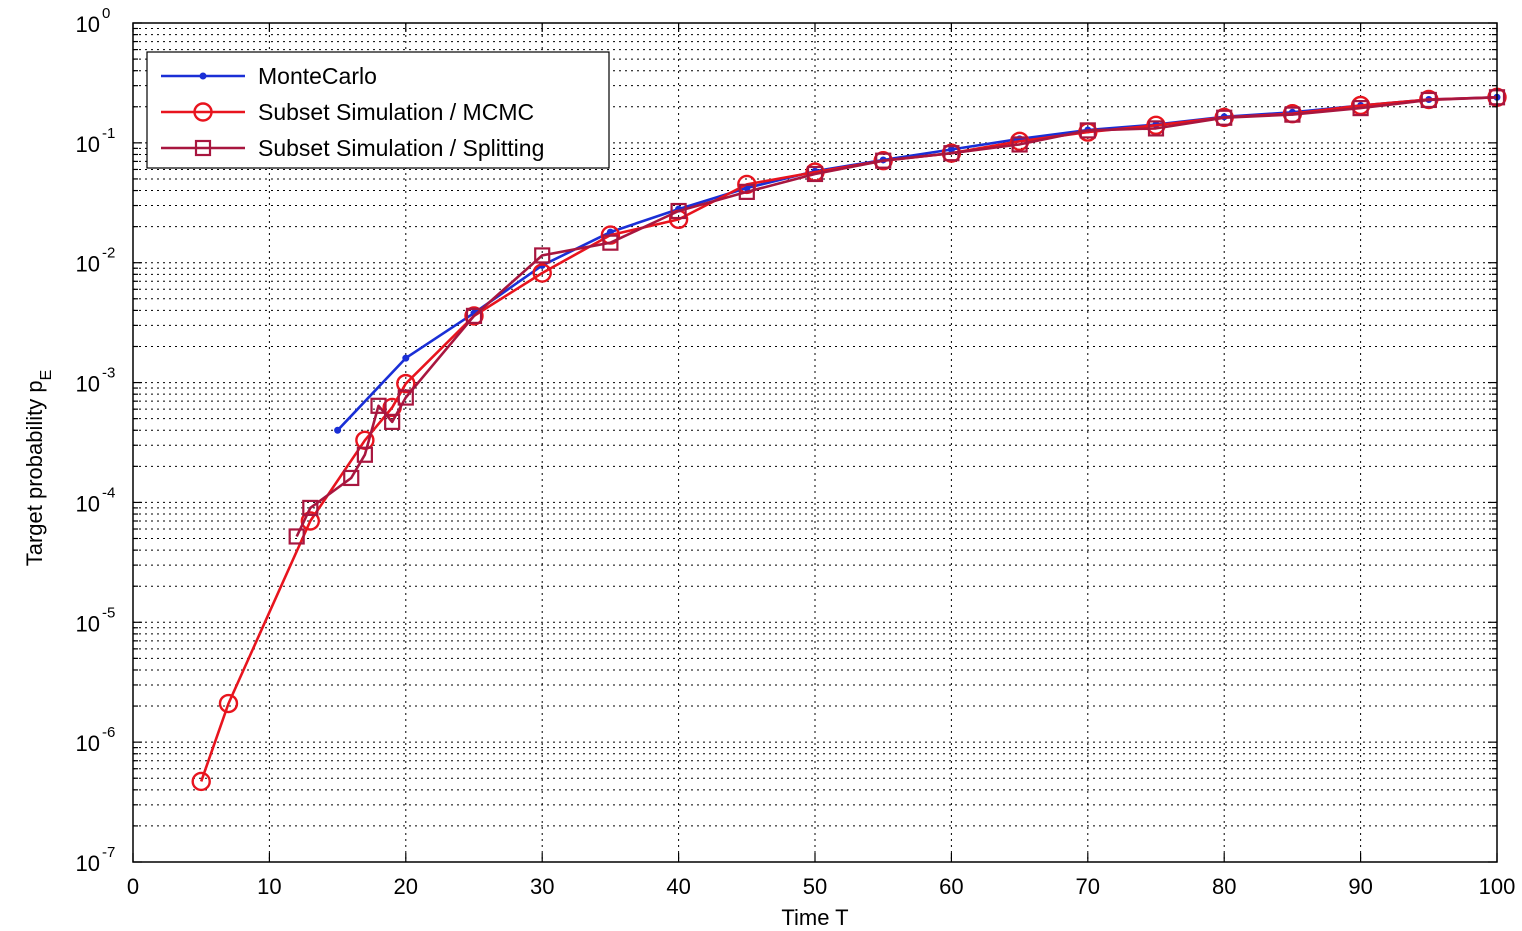  What do you see at coordinates (269, 886) in the screenshot?
I see `x-tick-label: 10` at bounding box center [269, 886].